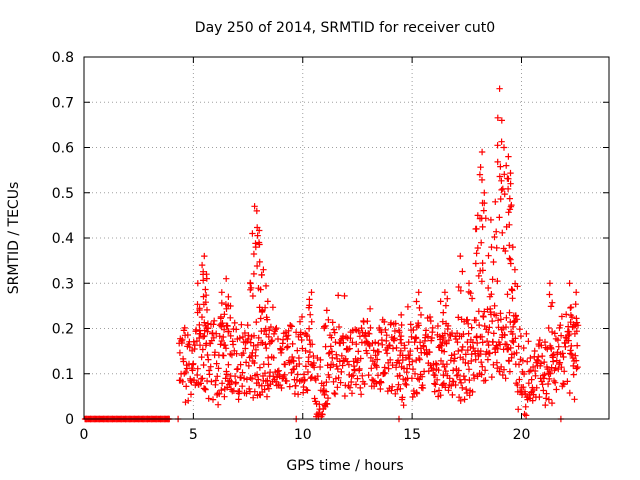  I want to click on y-tick-label: 0.4, so click(63, 239).